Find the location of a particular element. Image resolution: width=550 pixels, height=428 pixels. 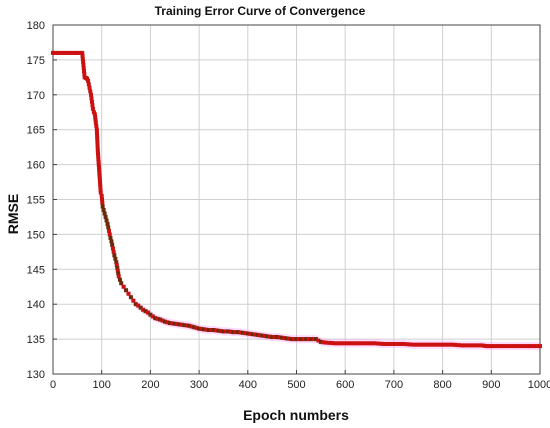

y-tick-label: 170 is located at coordinates (36, 96).